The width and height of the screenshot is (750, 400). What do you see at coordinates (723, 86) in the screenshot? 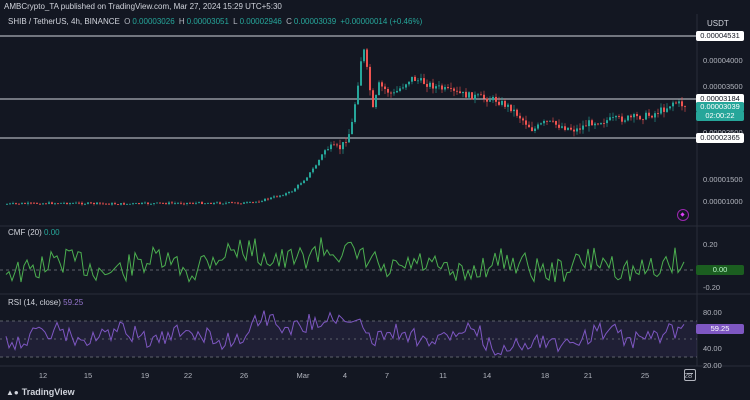
I see `price-tick: 0.00003500` at bounding box center [723, 86].